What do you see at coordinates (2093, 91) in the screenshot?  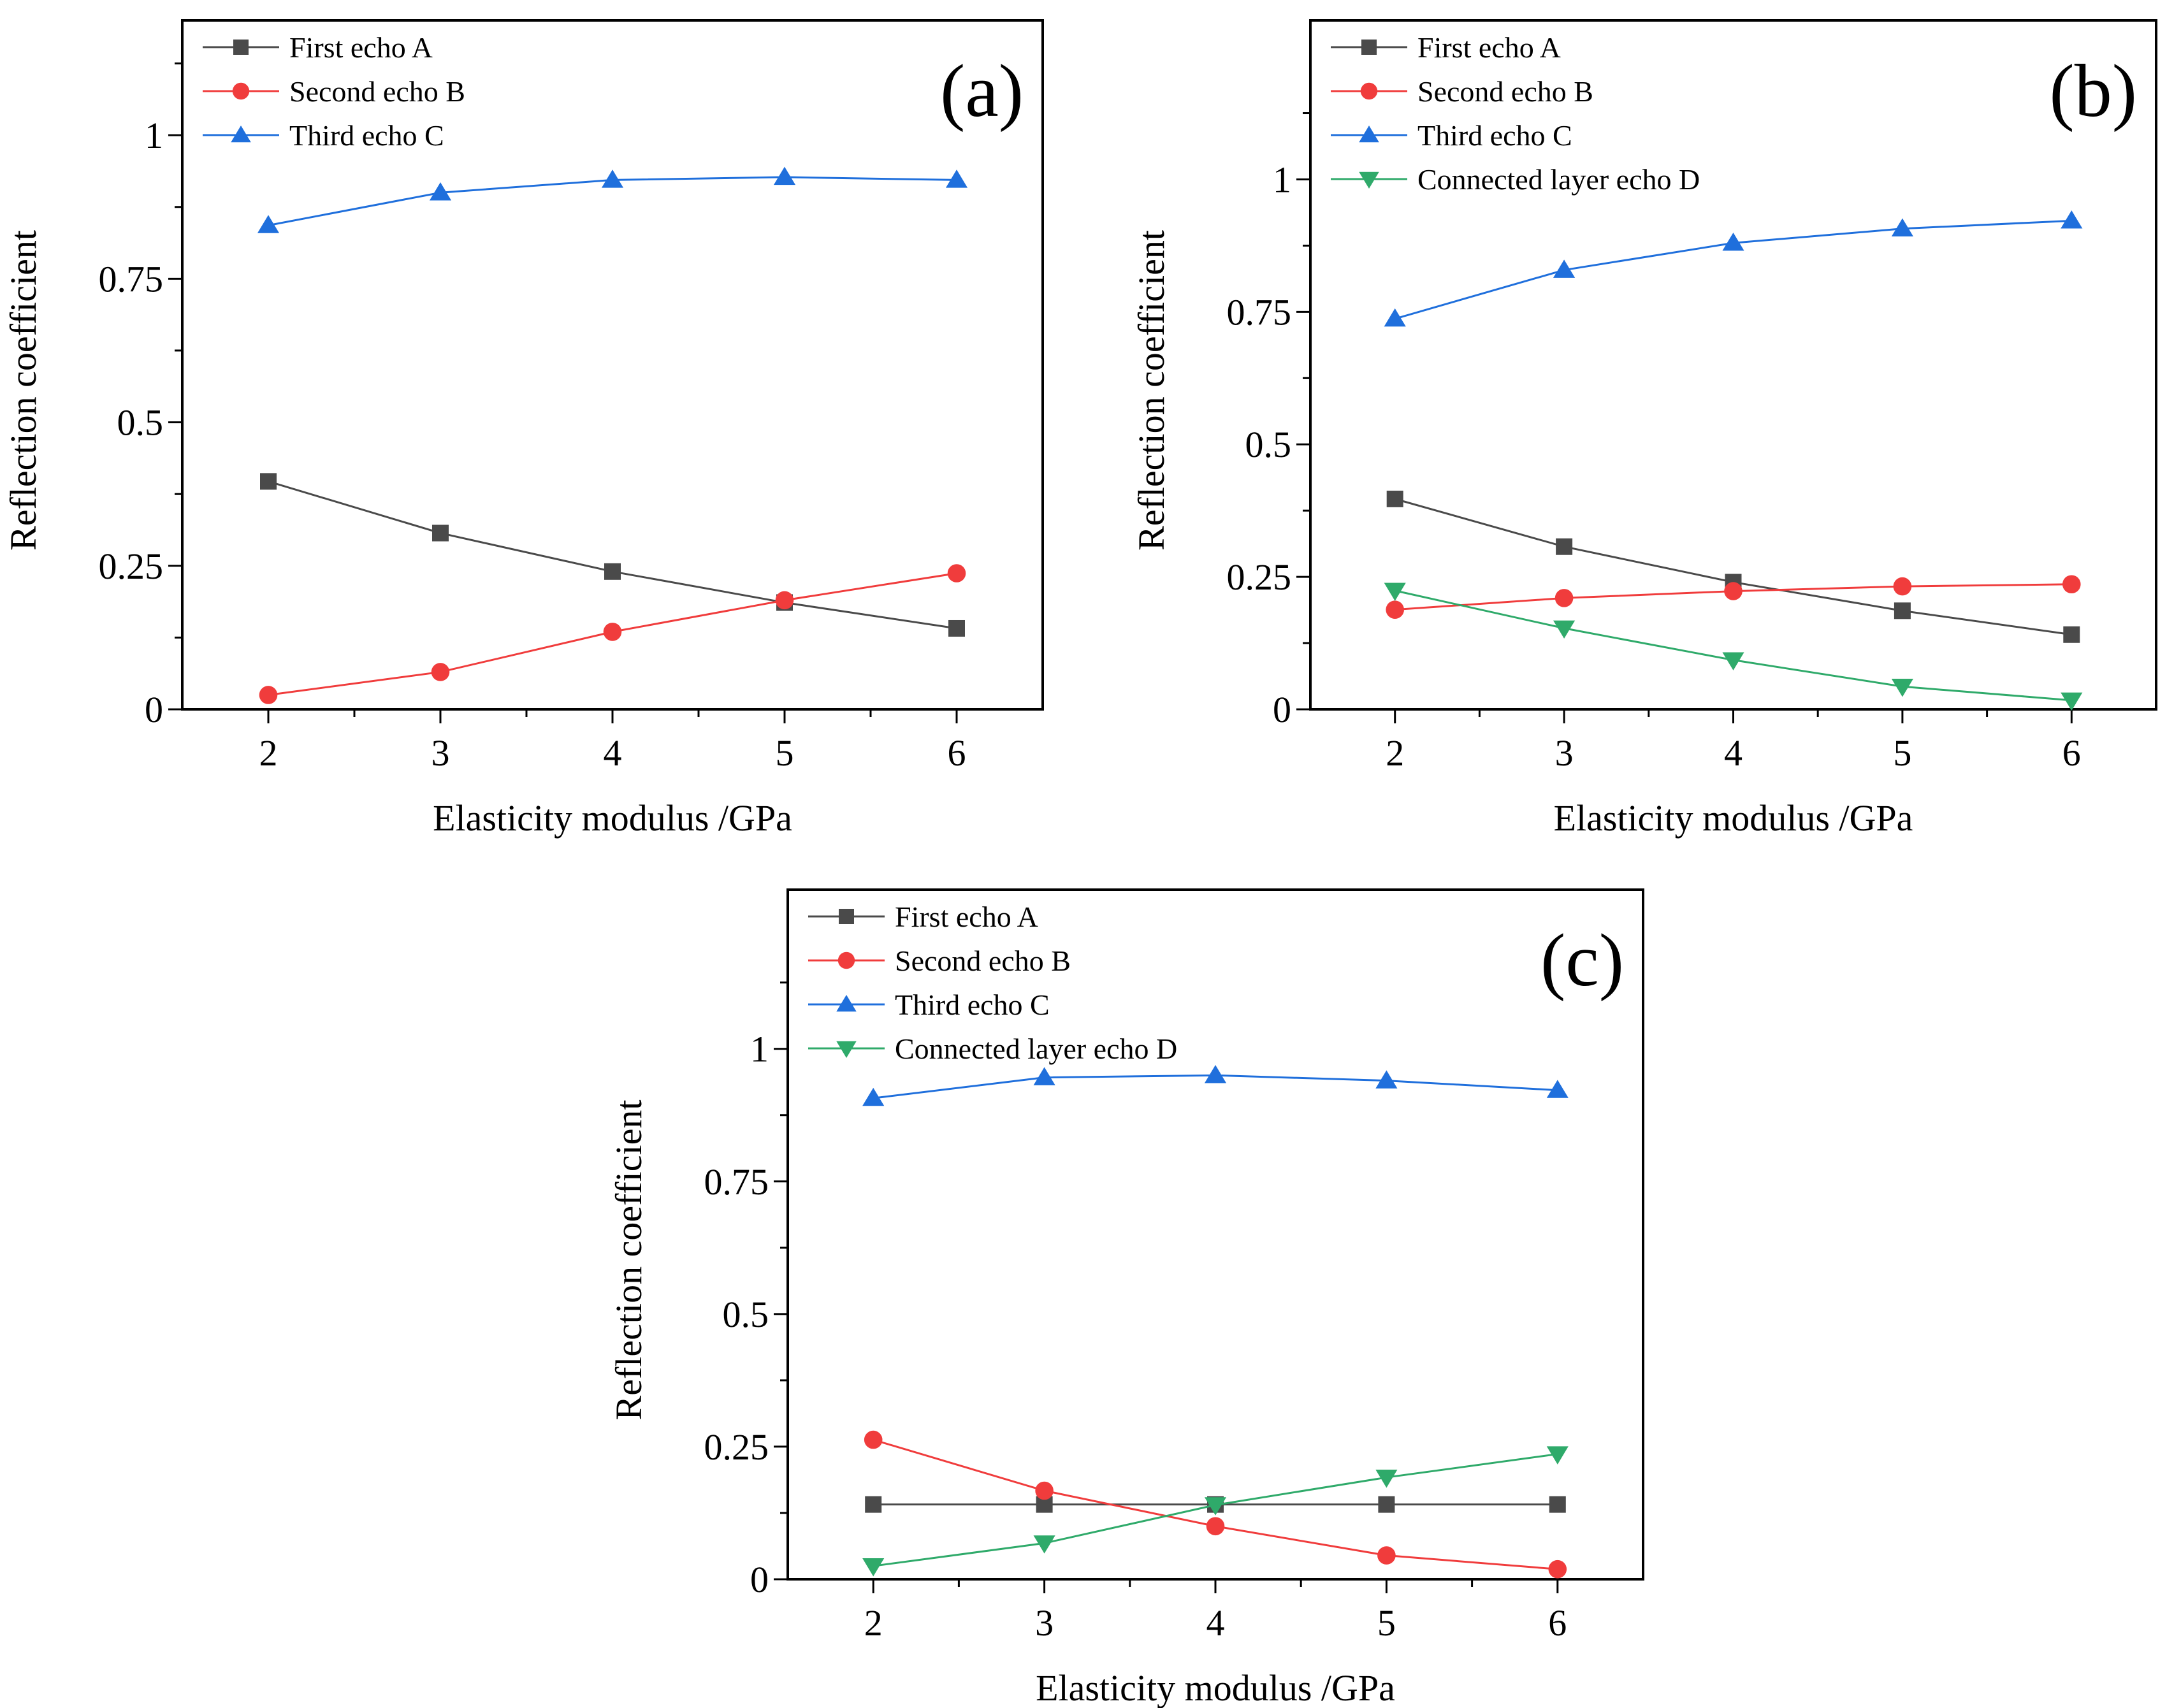 I see `panel-label: (b)` at bounding box center [2093, 91].